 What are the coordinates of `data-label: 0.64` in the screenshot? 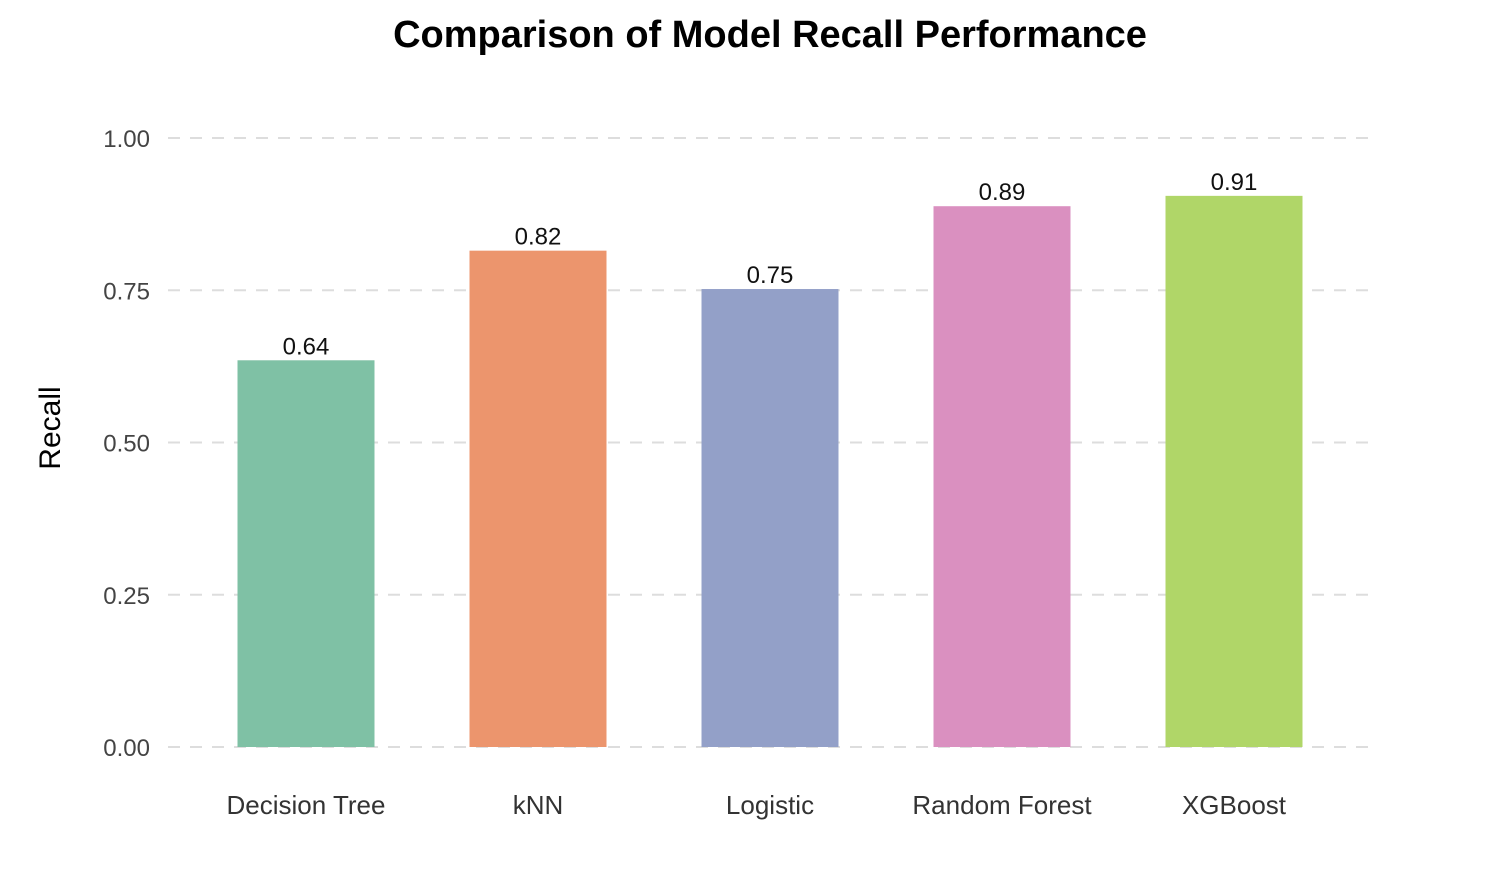 It's located at (306, 346).